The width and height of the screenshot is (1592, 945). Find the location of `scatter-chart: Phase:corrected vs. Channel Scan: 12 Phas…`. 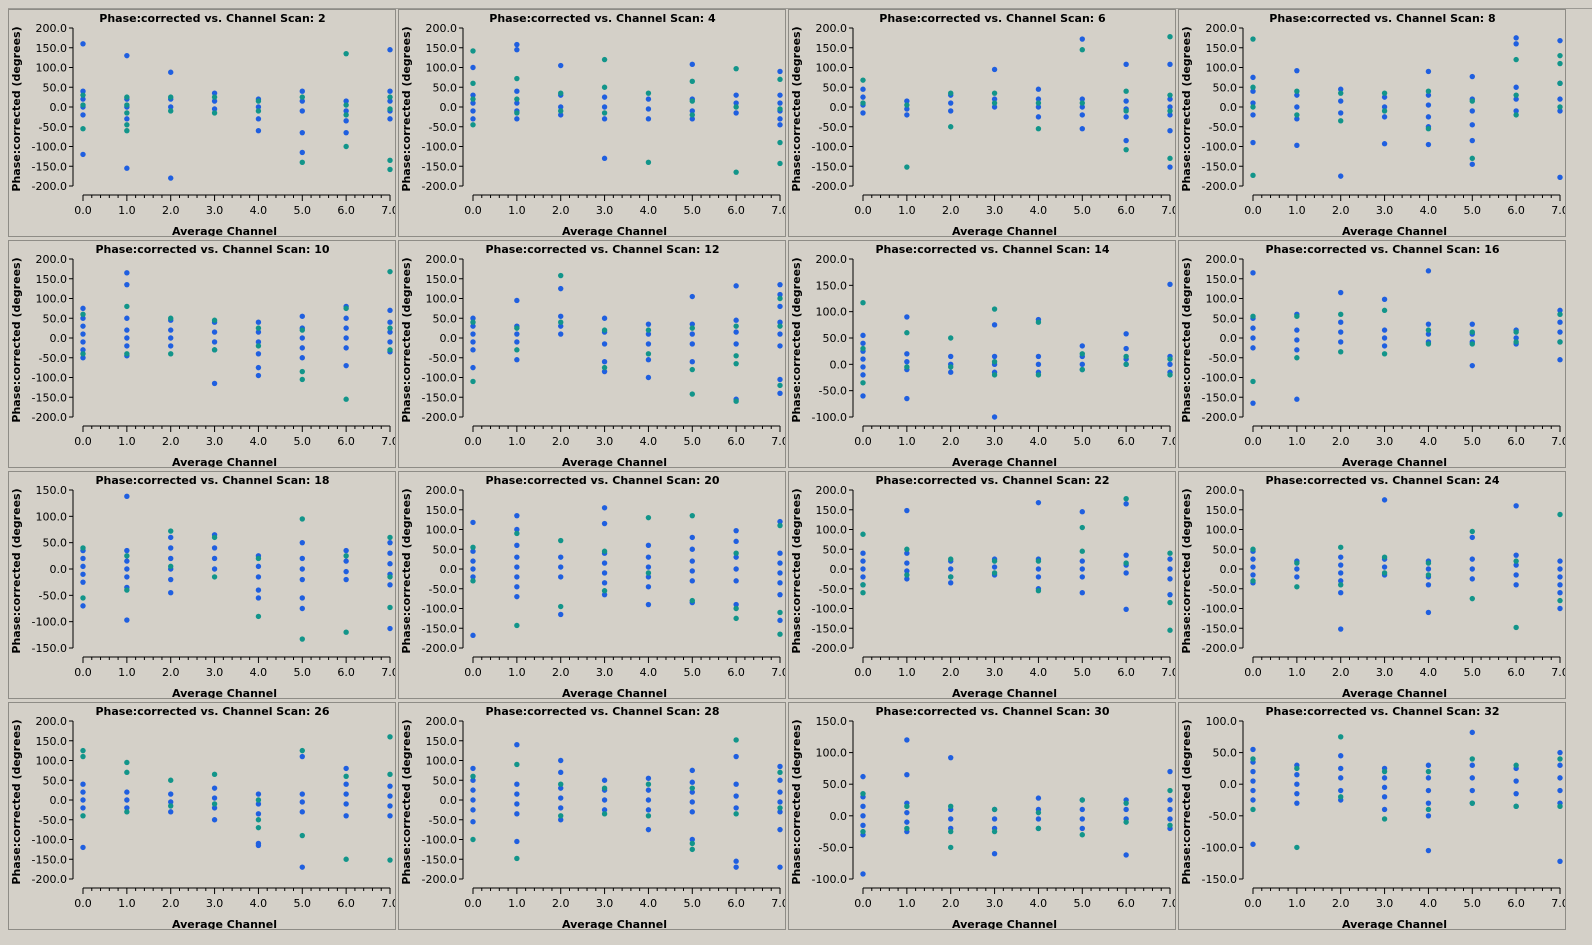

scatter-chart: Phase:corrected vs. Channel Scan: 12 Phas… is located at coordinates (592, 355).